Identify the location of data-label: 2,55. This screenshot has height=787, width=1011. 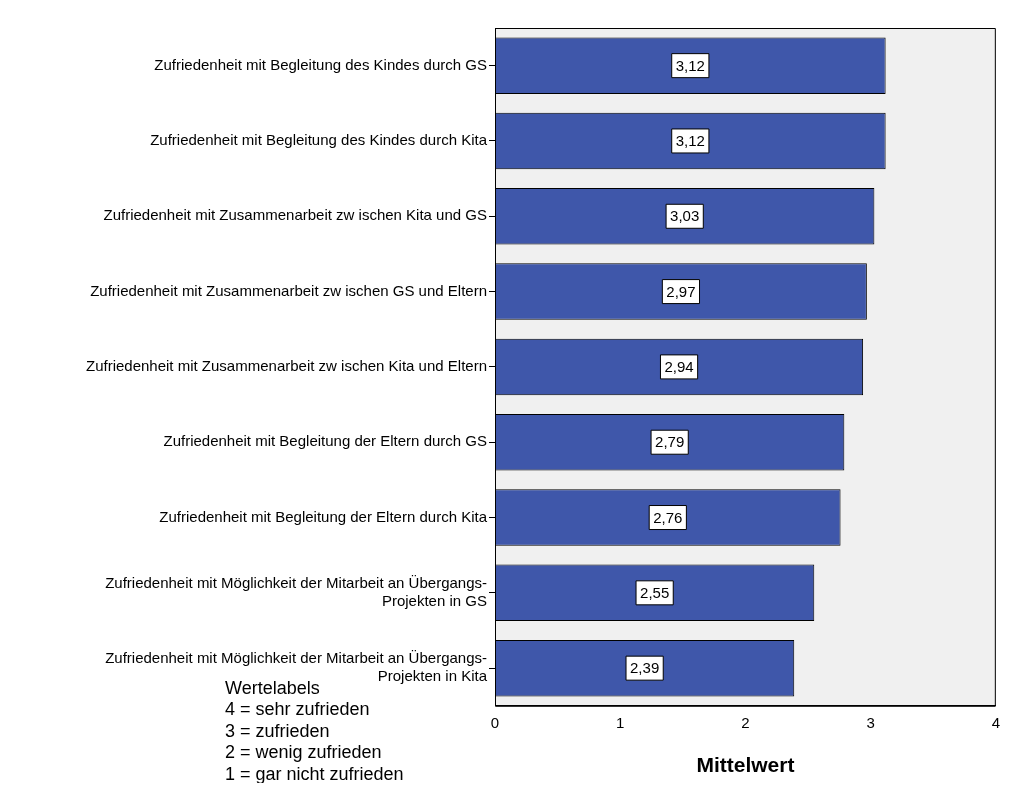
(655, 592).